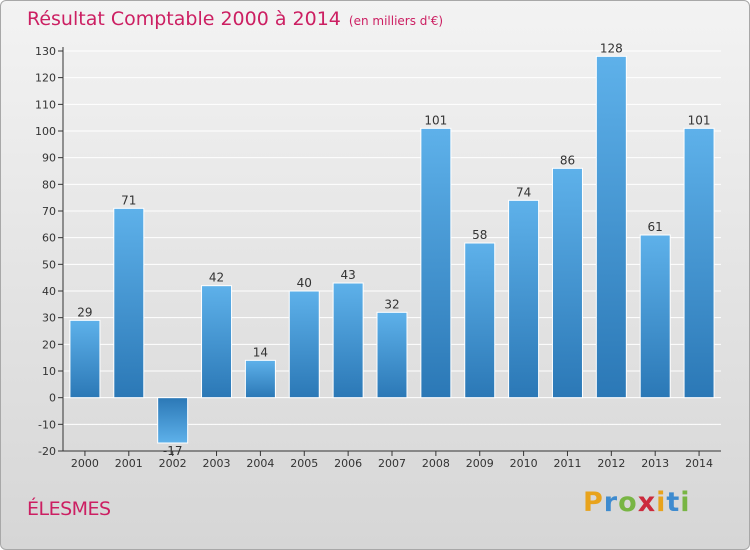  I want to click on bar-2009, so click(480, 320).